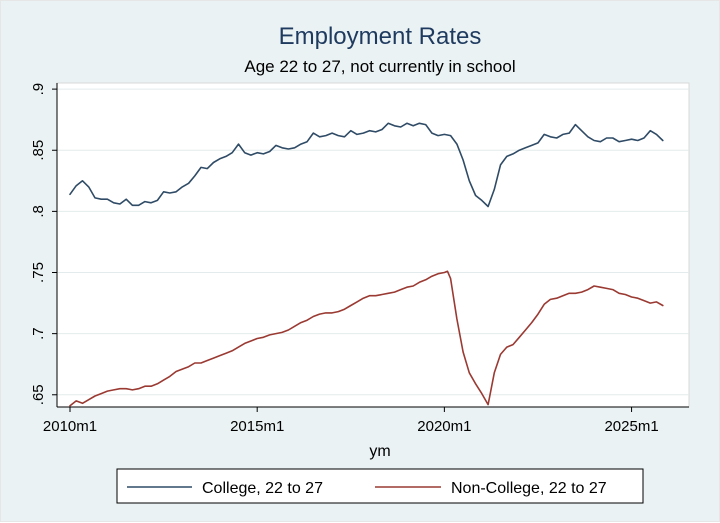 This screenshot has height=523, width=720. What do you see at coordinates (366, 165) in the screenshot?
I see `series-line-college` at bounding box center [366, 165].